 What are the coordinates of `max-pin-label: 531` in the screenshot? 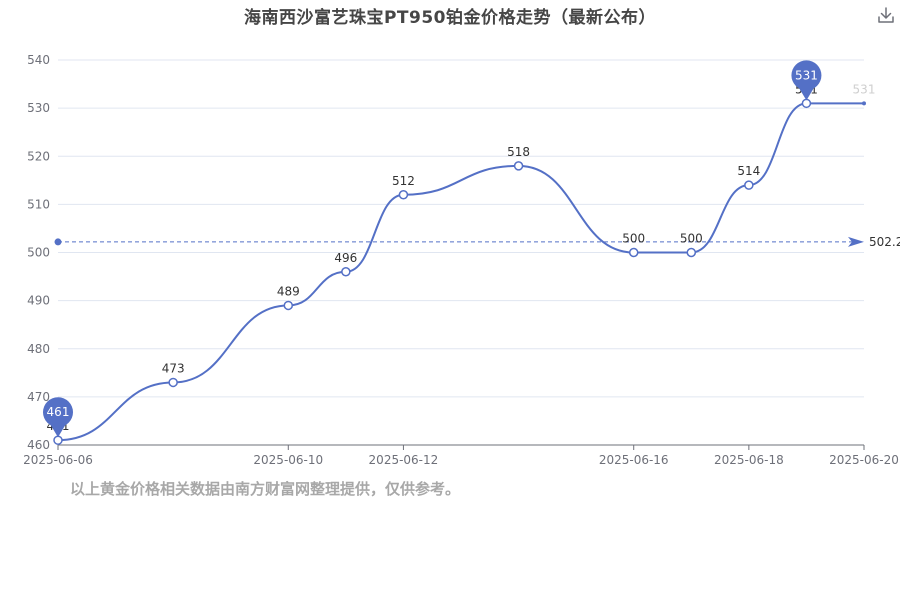 It's located at (806, 75).